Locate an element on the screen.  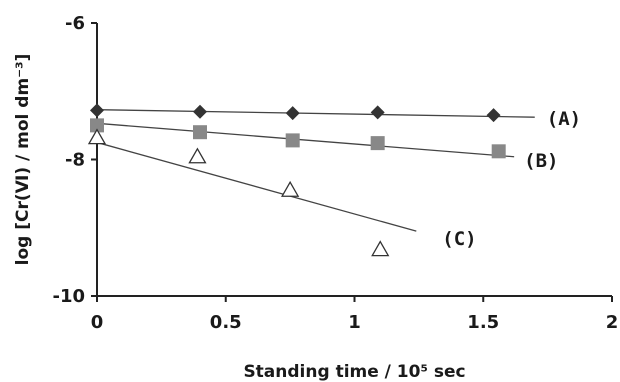
x-axis-title: Standing time / 10⁵ sec is located at coordinates (354, 372).